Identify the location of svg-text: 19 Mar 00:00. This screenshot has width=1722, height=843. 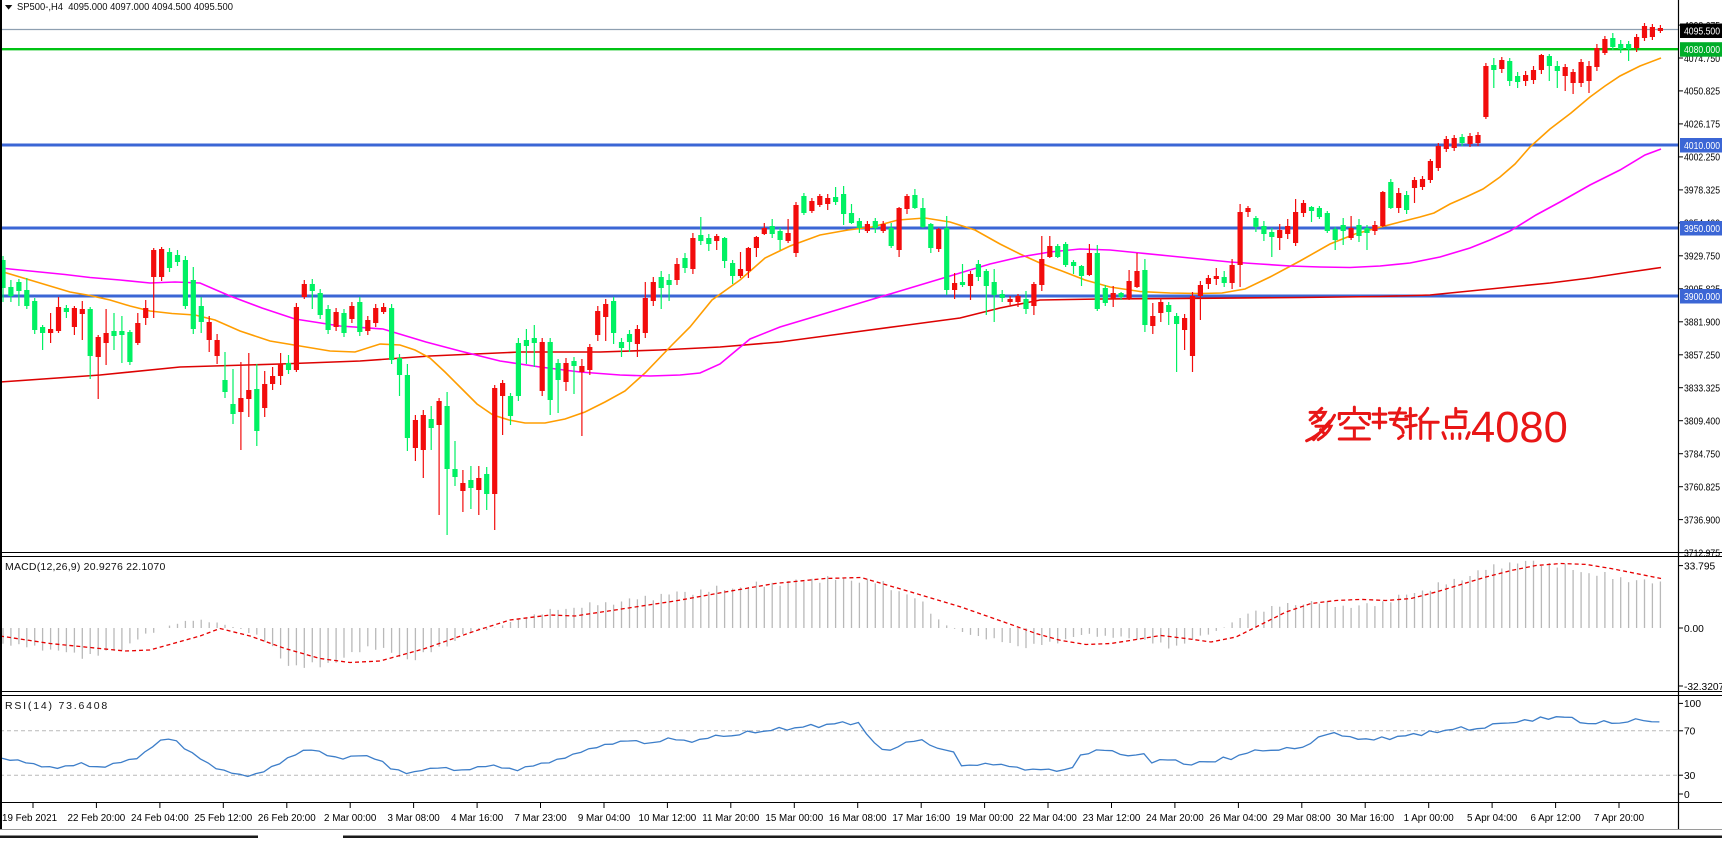
(985, 818).